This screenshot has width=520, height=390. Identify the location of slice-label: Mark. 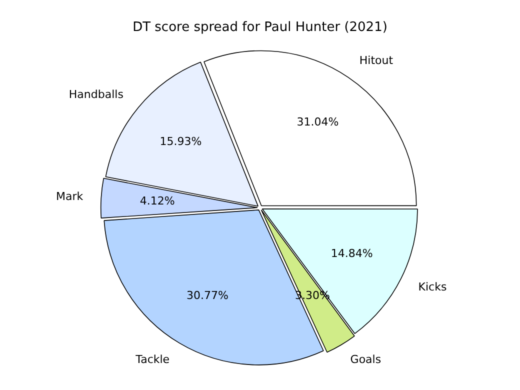
(70, 196).